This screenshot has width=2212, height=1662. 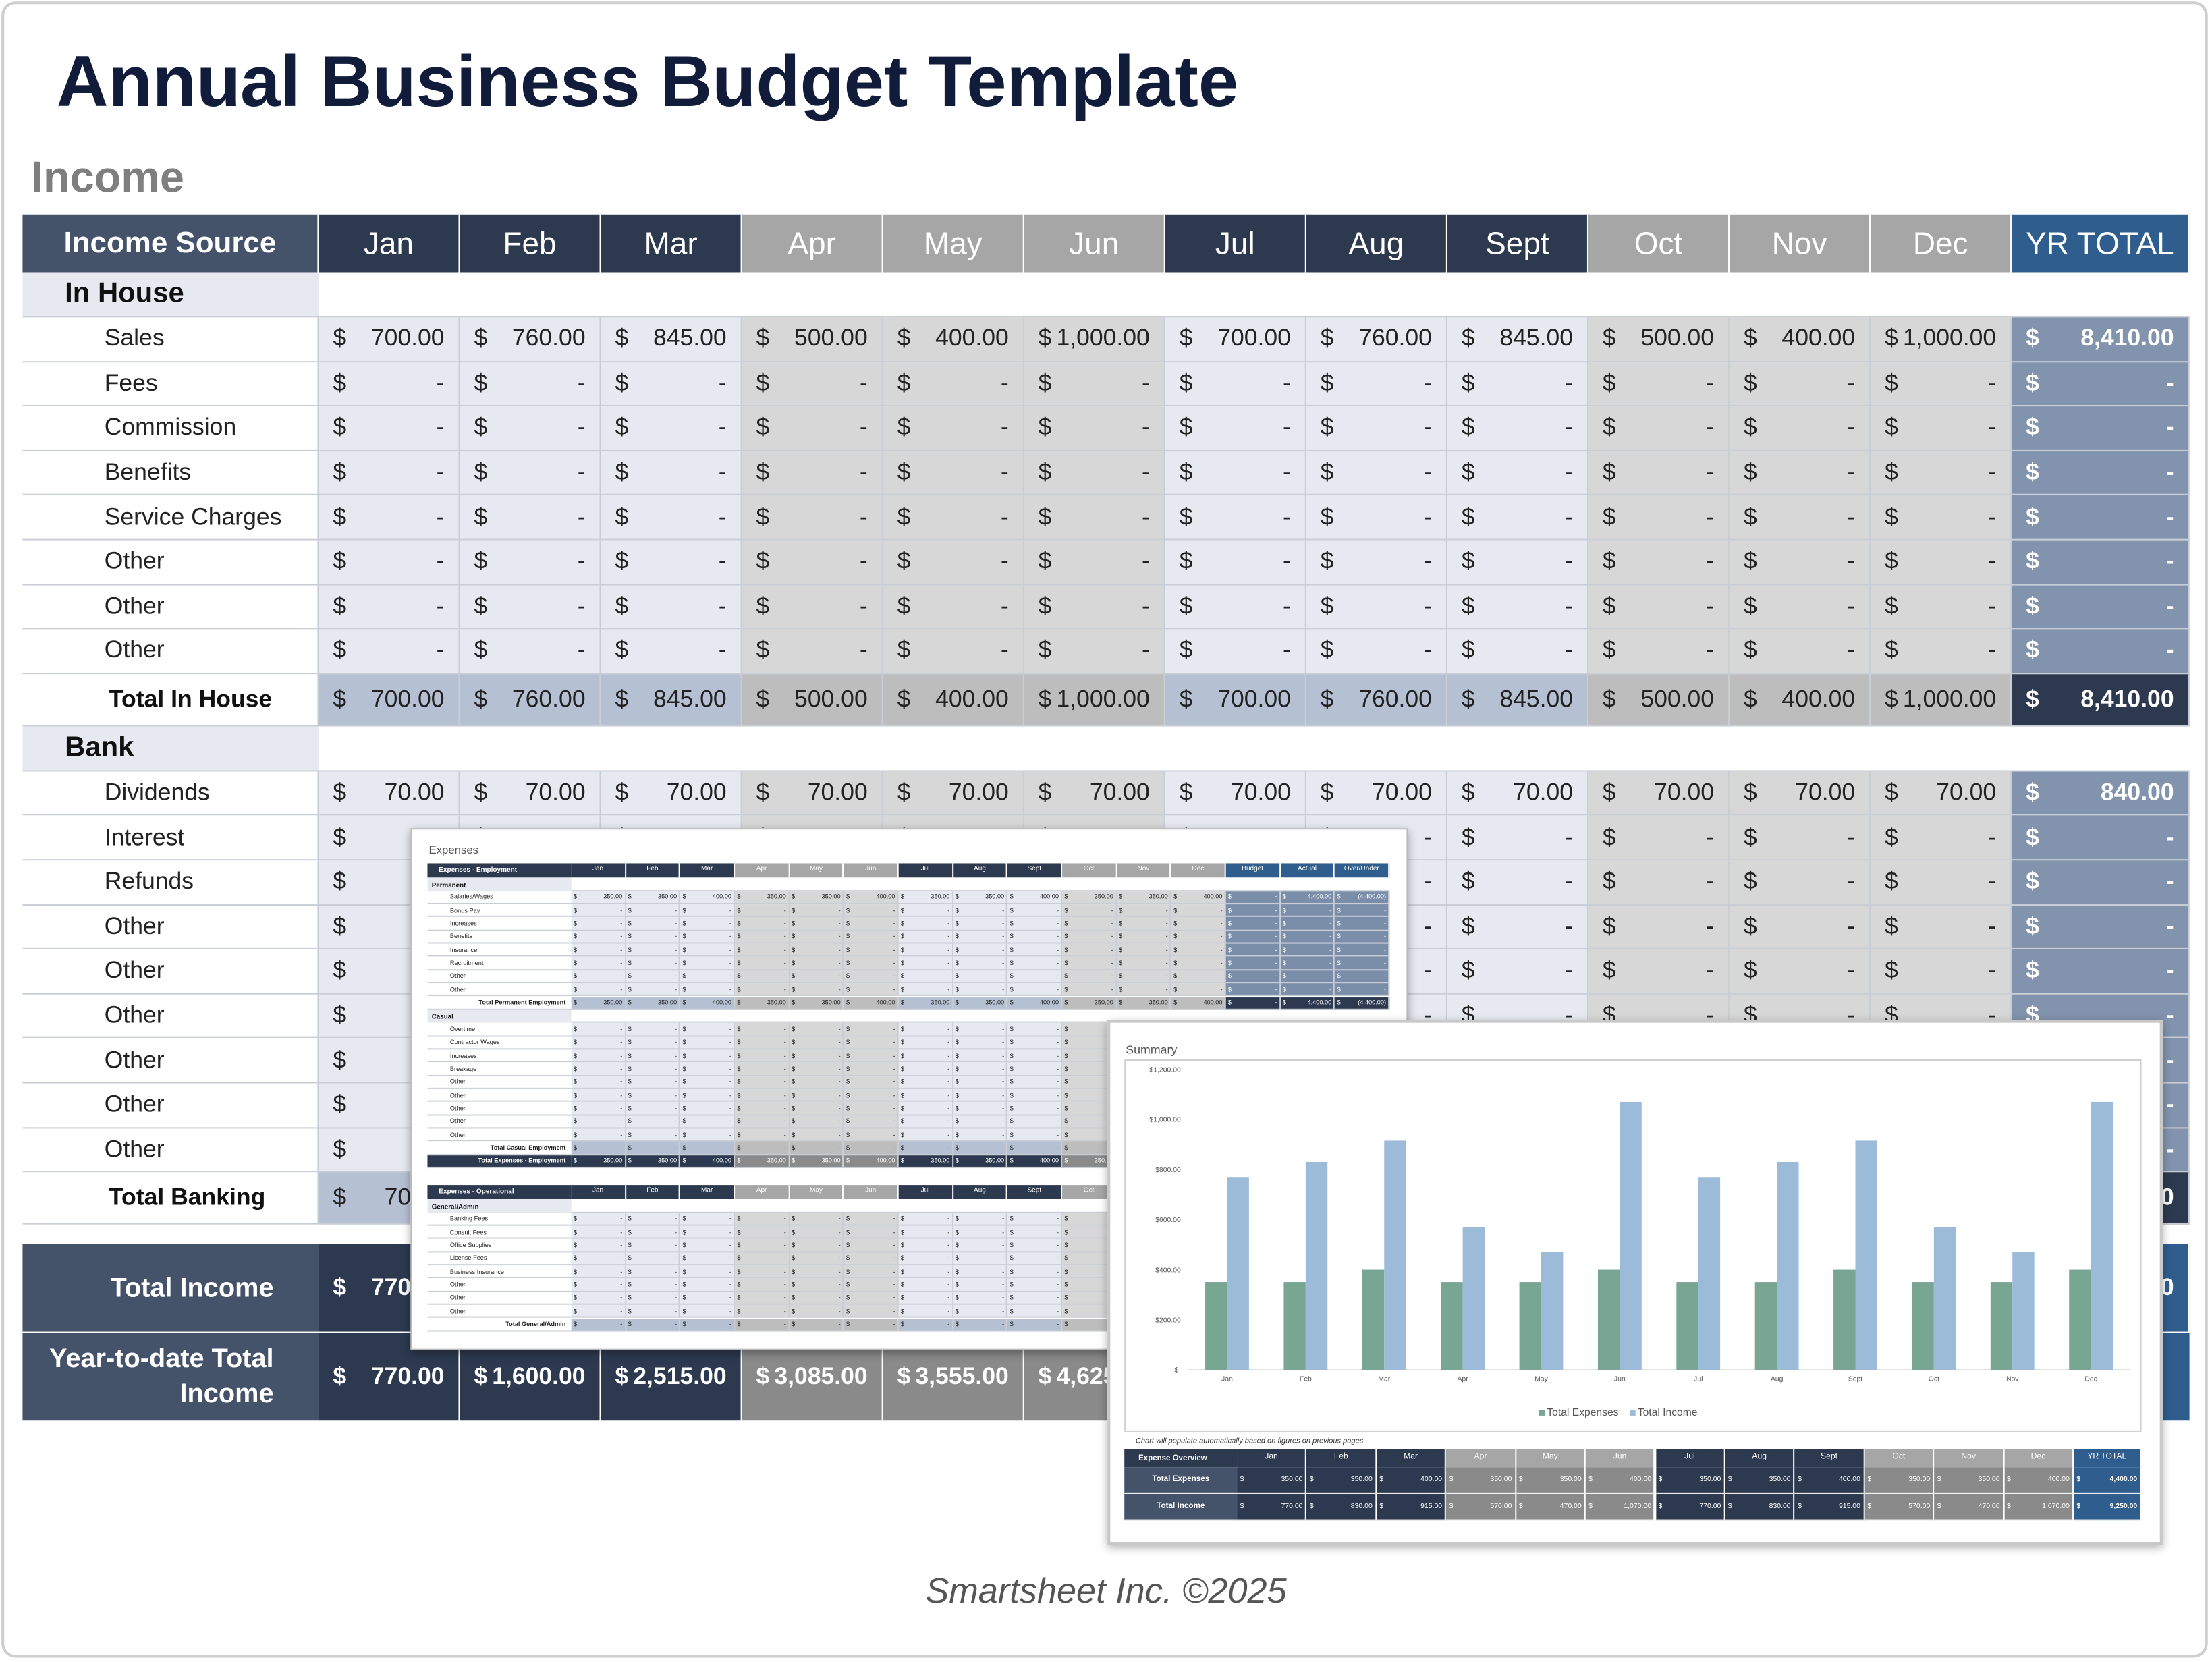 What do you see at coordinates (2127, 699) in the screenshot?
I see `amount: 8,410.00` at bounding box center [2127, 699].